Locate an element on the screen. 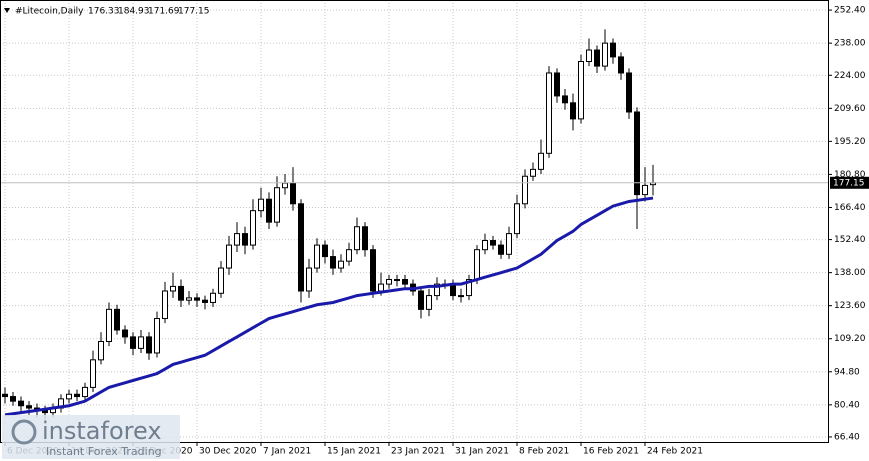 This screenshot has width=869, height=461. price-label-box is located at coordinates (849, 182).